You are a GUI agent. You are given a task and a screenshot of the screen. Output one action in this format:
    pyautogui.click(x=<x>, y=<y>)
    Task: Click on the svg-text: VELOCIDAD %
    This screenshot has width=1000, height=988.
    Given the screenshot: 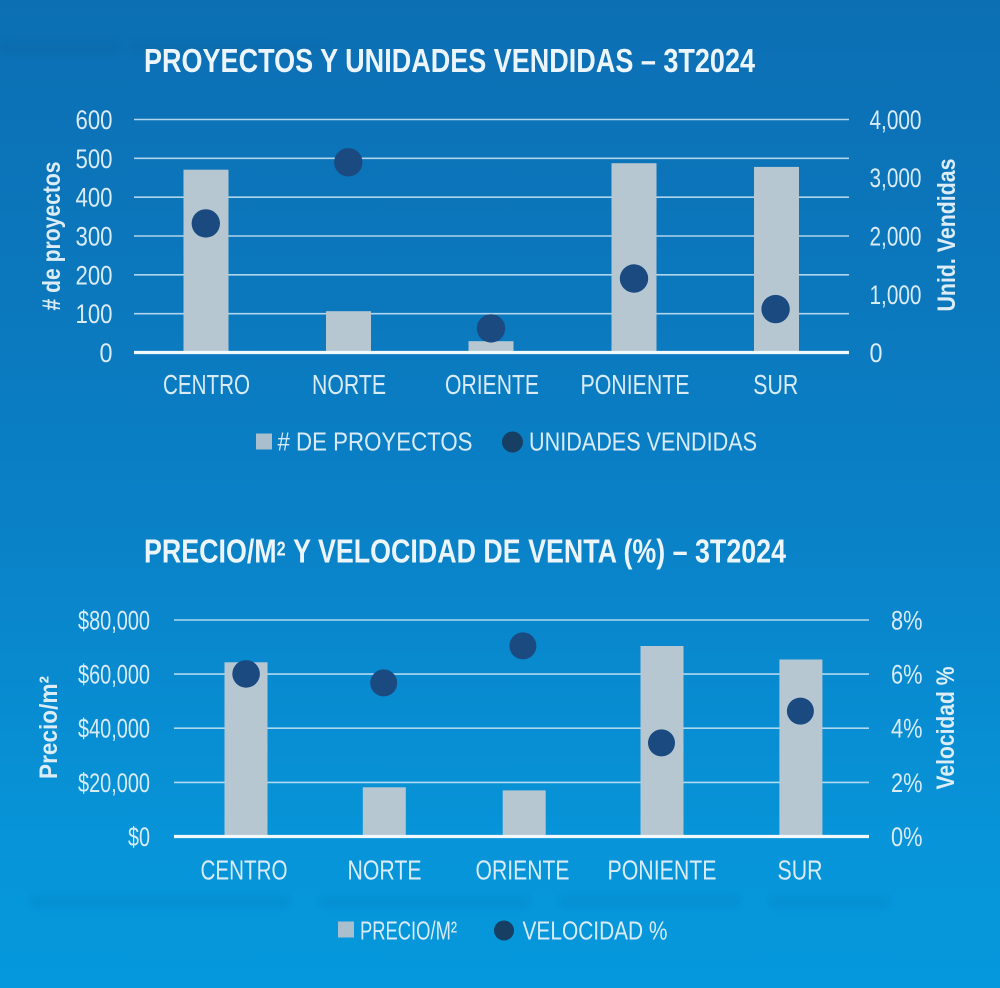 What is the action you would take?
    pyautogui.click(x=595, y=931)
    